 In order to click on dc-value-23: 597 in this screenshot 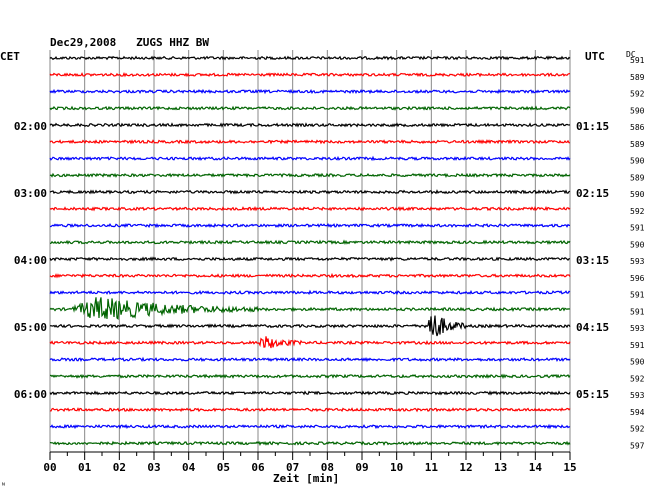, I will do `click(637, 445)`.